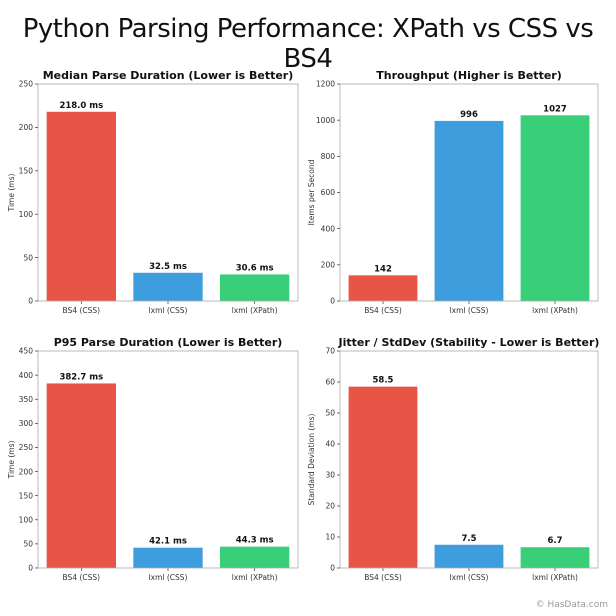 The image size is (616, 616). What do you see at coordinates (469, 75) in the screenshot?
I see `subplot-title: Throughput (Higher is Better)` at bounding box center [469, 75].